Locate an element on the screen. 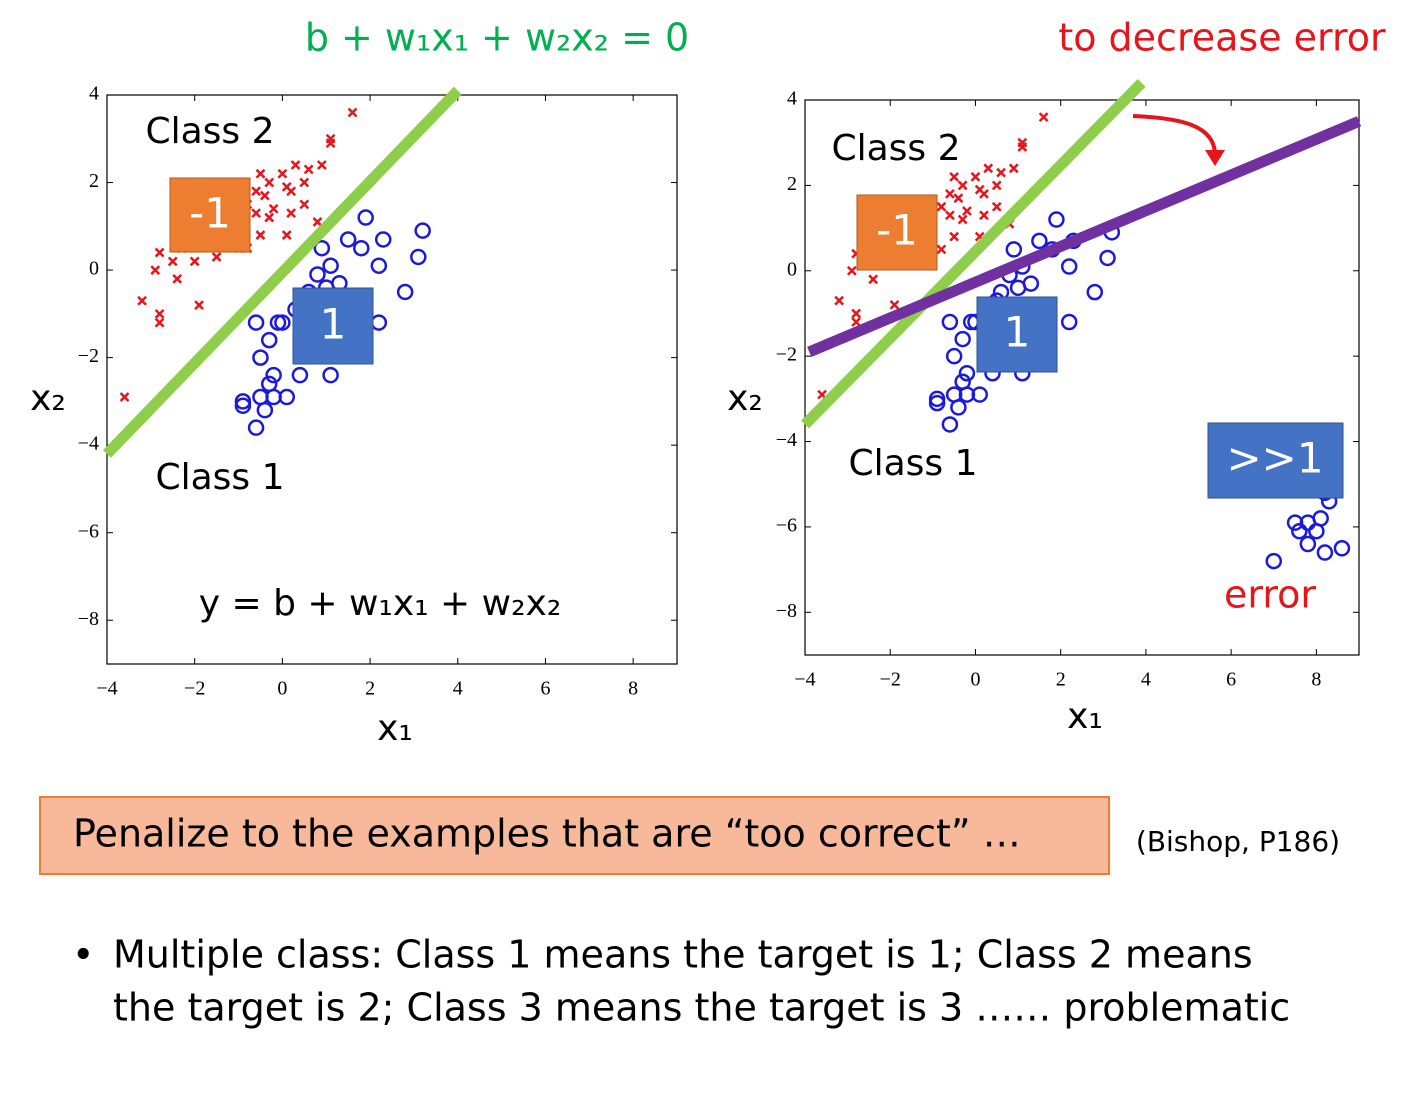 The height and width of the screenshot is (1112, 1419). y-axis-label: x₂ is located at coordinates (48, 398).